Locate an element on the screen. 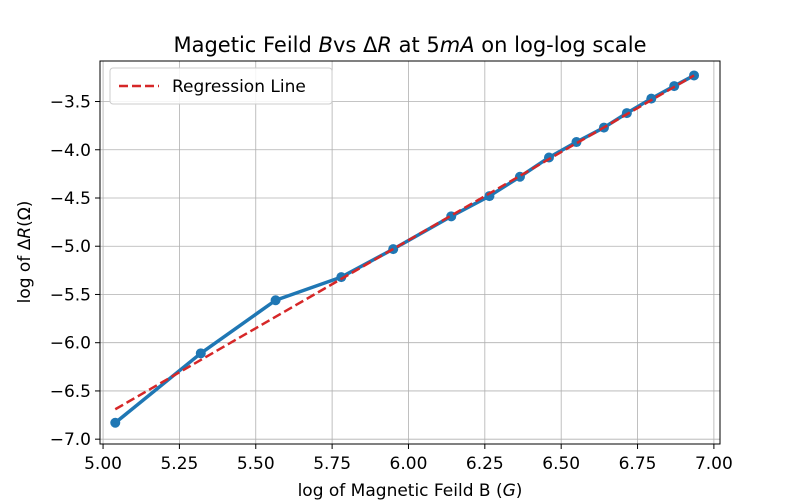 Image resolution: width=800 pixels, height=500 pixels. legend-box is located at coordinates (221, 86).